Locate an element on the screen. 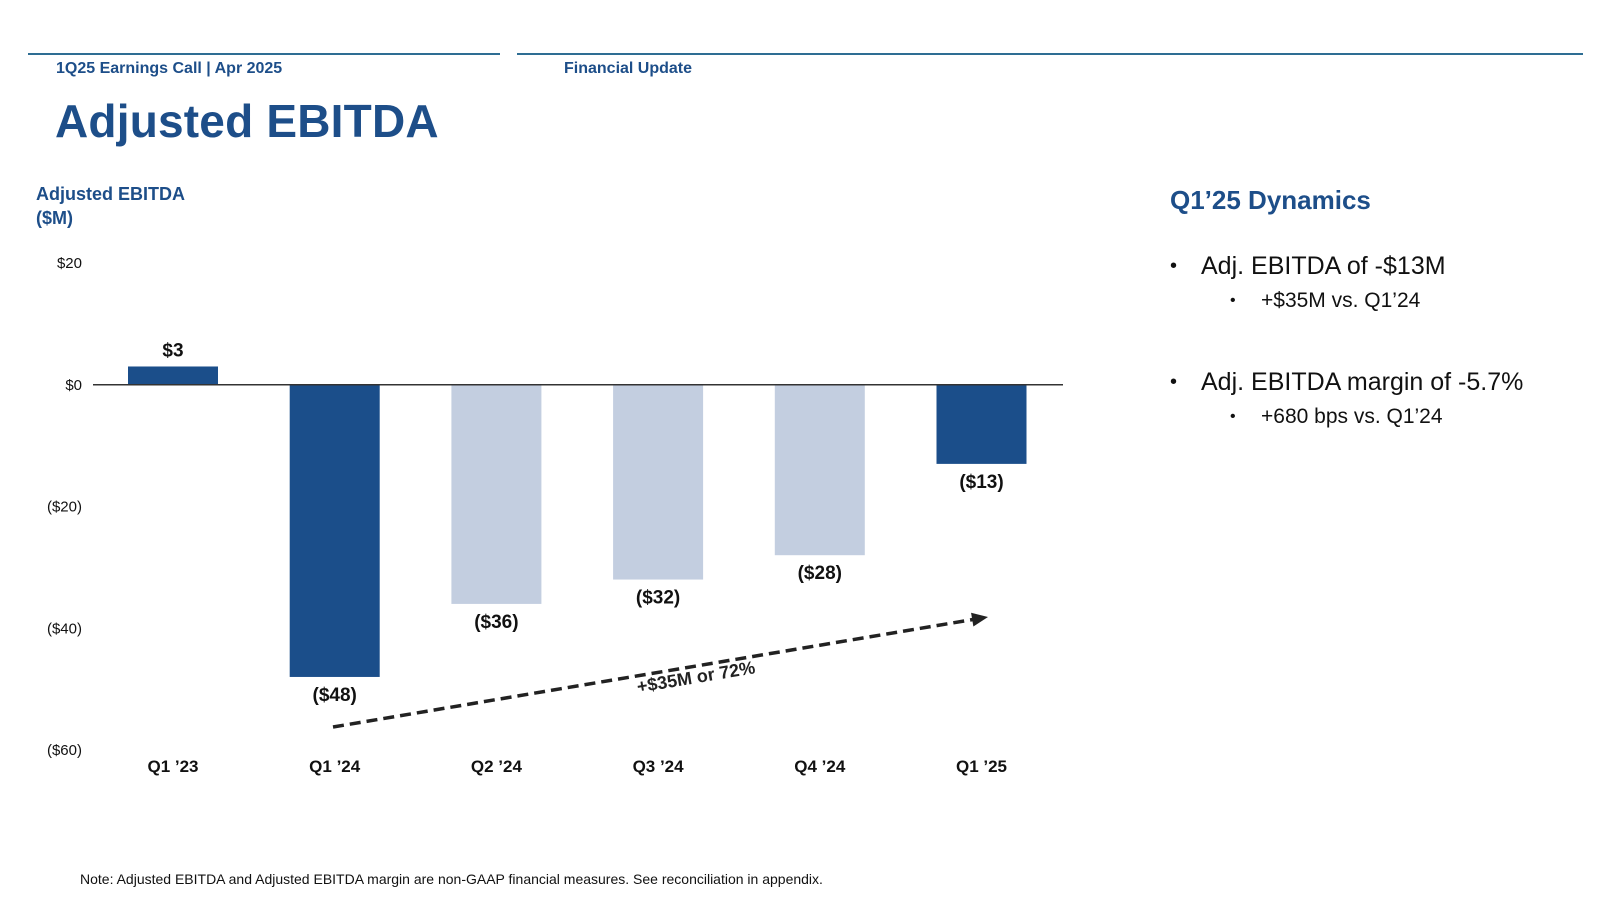 This screenshot has height=900, width=1600. header-event: 1Q25 Earnings Call | Apr 2025 is located at coordinates (169, 68).